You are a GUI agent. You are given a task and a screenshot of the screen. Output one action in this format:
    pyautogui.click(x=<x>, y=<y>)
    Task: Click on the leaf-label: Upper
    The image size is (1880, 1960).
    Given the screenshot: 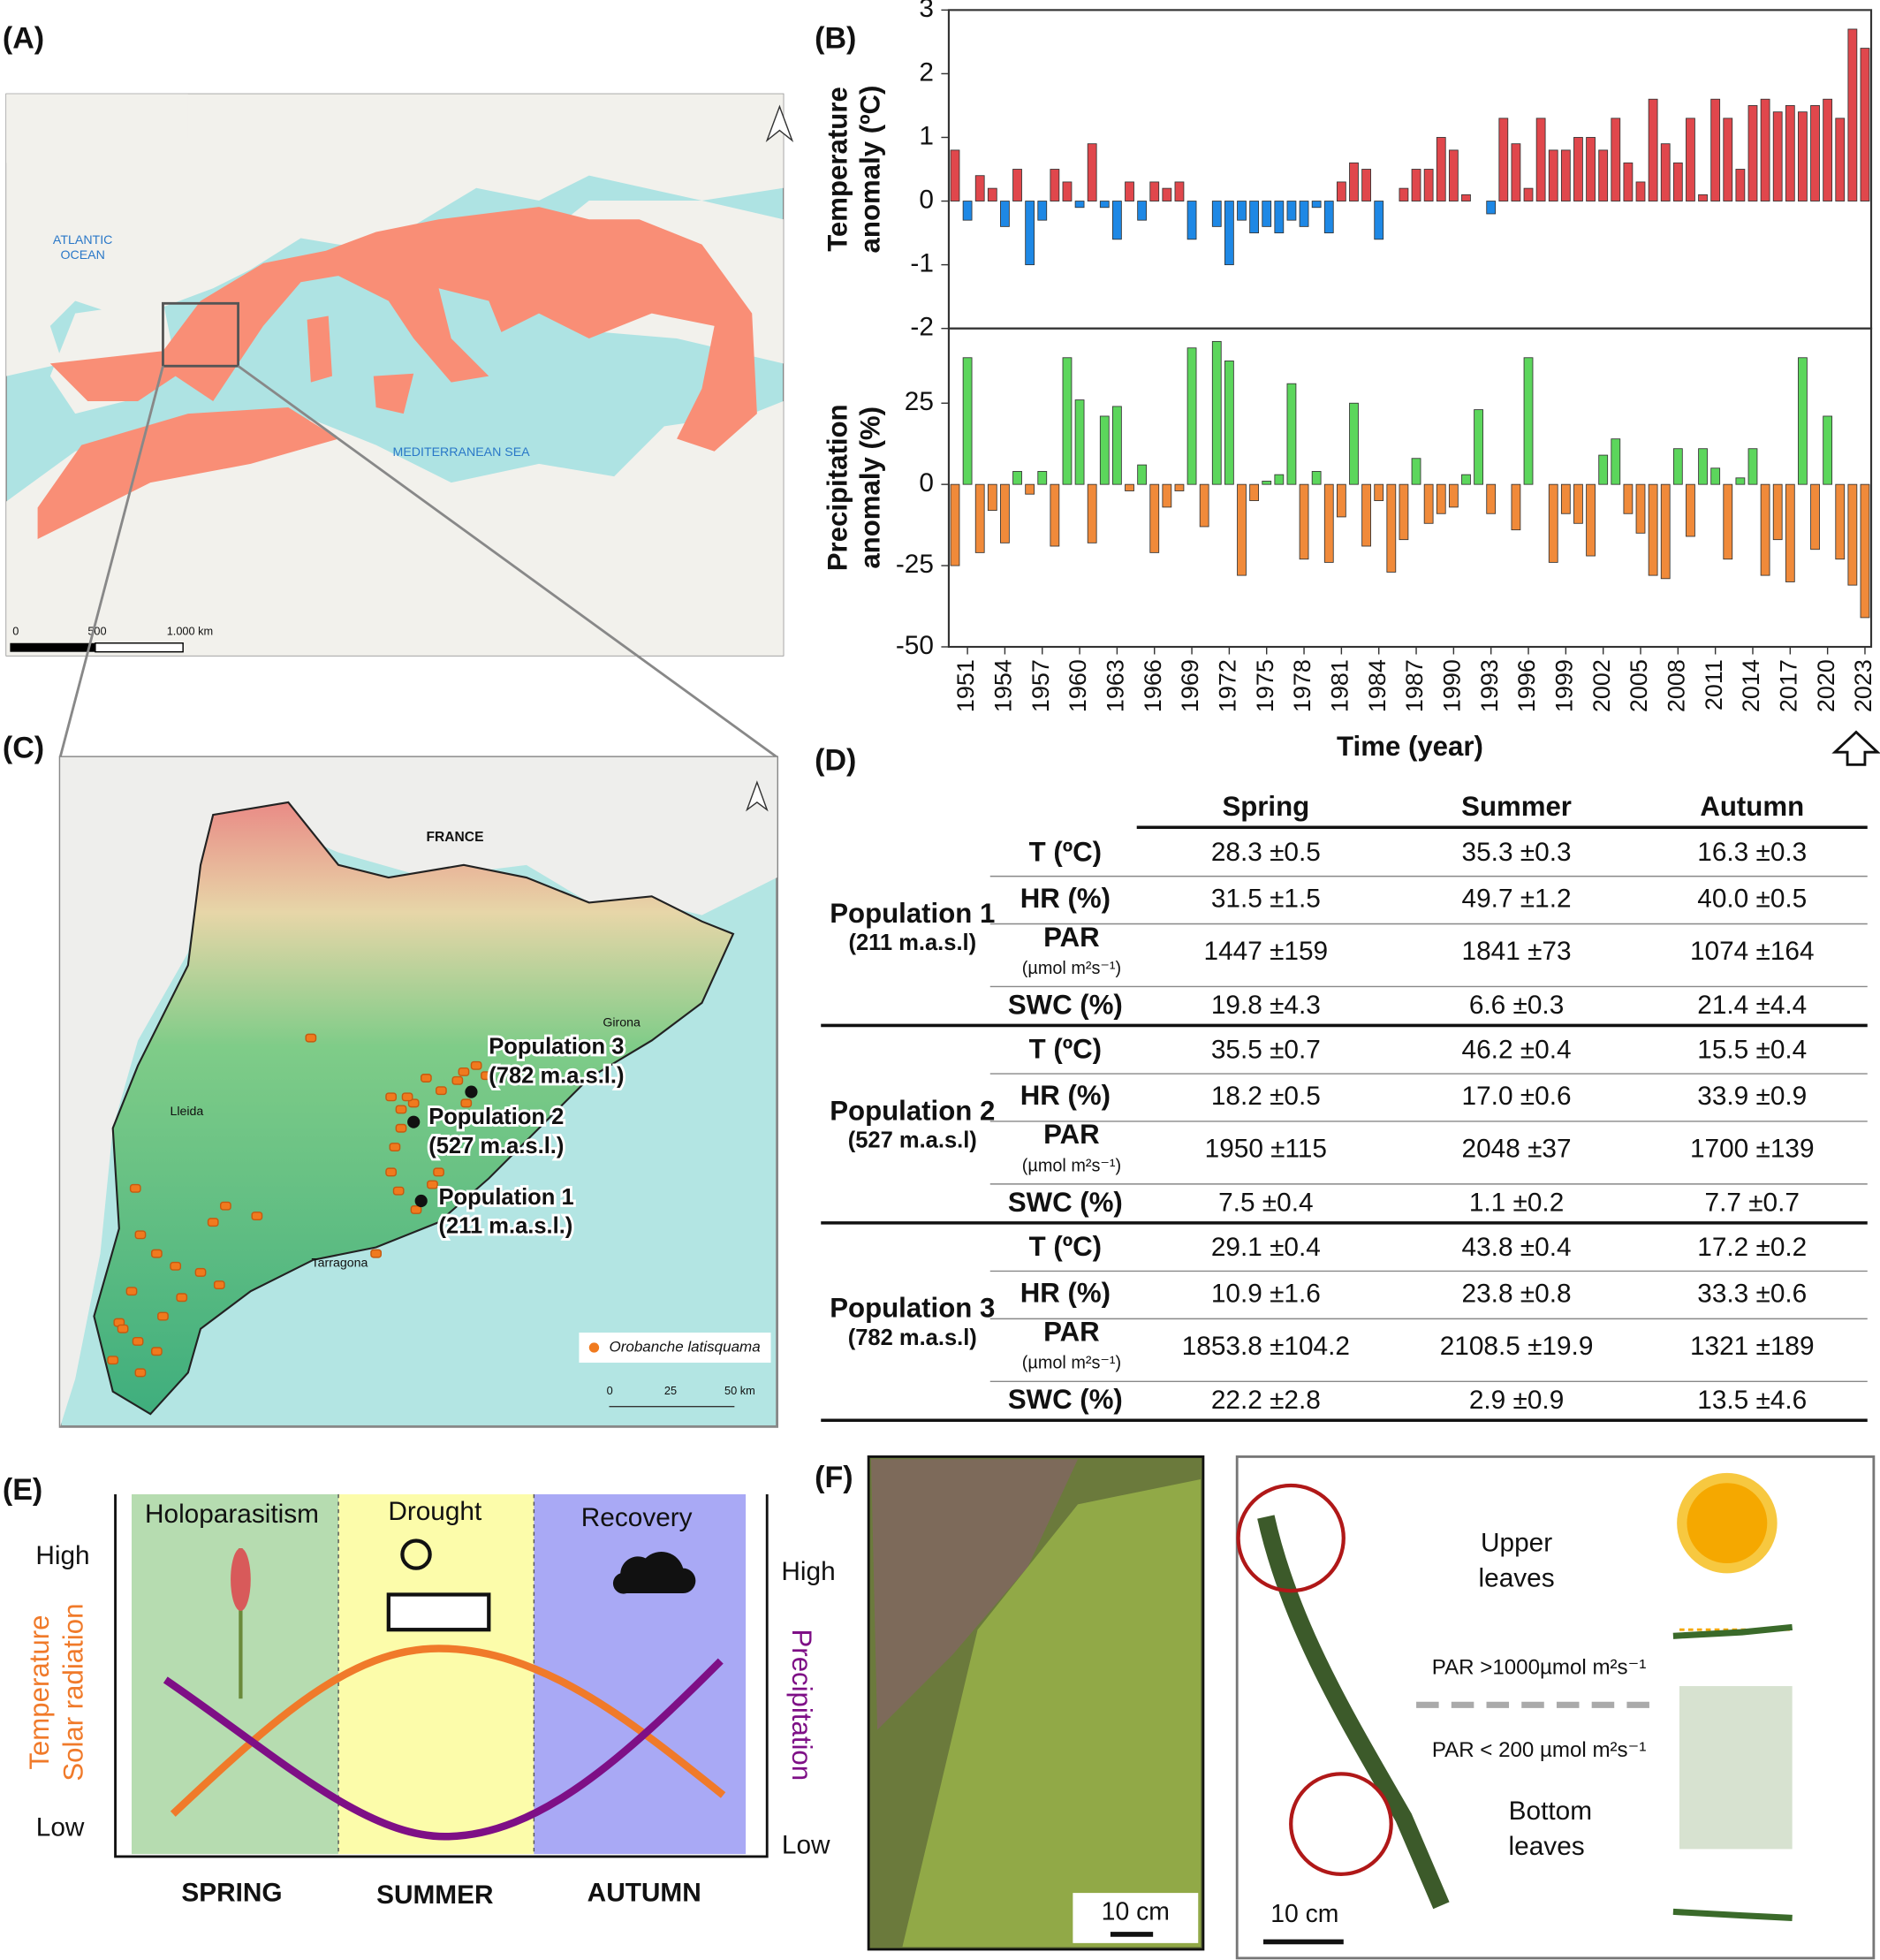 What is the action you would take?
    pyautogui.click(x=1517, y=1543)
    